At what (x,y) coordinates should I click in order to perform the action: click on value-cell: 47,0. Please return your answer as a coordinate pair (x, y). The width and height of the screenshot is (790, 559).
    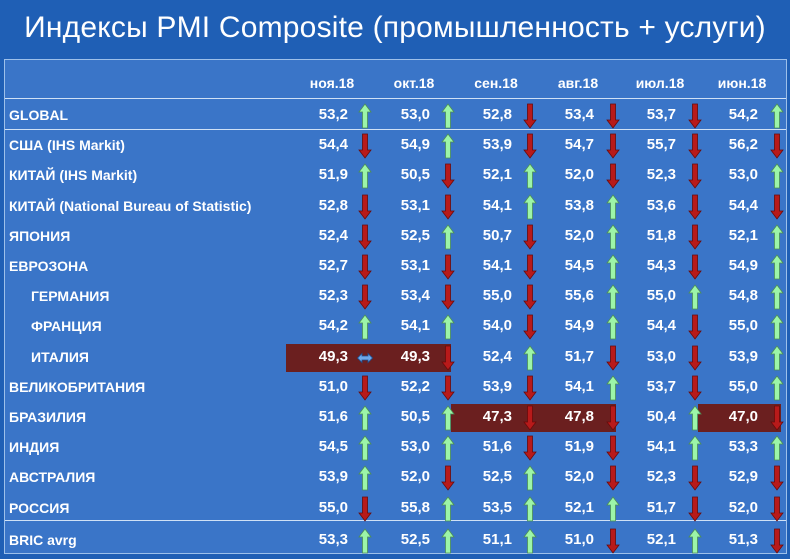
    Looking at the image, I should click on (743, 416).